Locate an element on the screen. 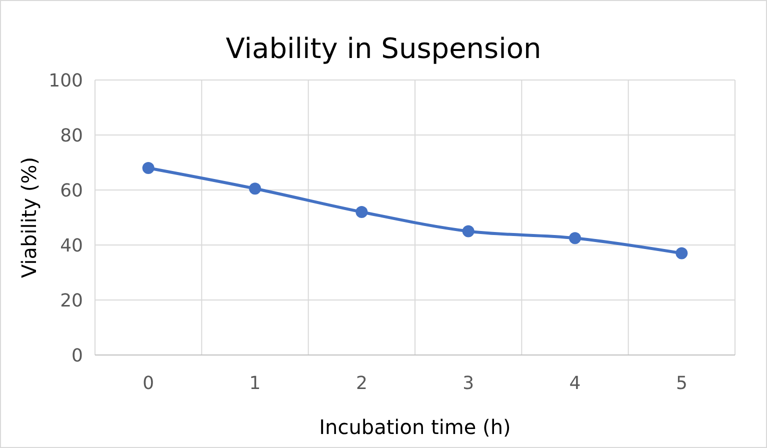 The width and height of the screenshot is (767, 448). x-axis-title: Incubation time (h) is located at coordinates (415, 427).